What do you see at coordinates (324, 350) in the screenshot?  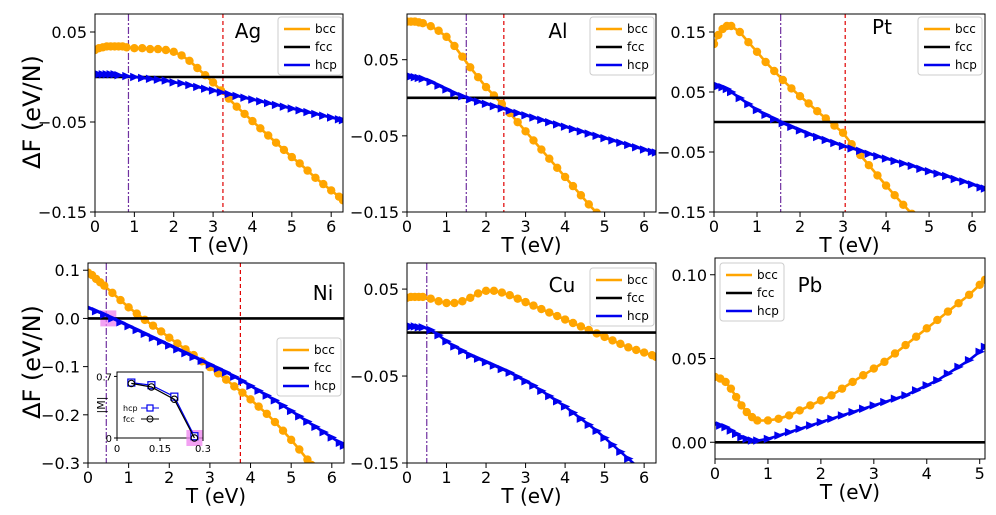 I see `legend-label-bcc: bcc` at bounding box center [324, 350].